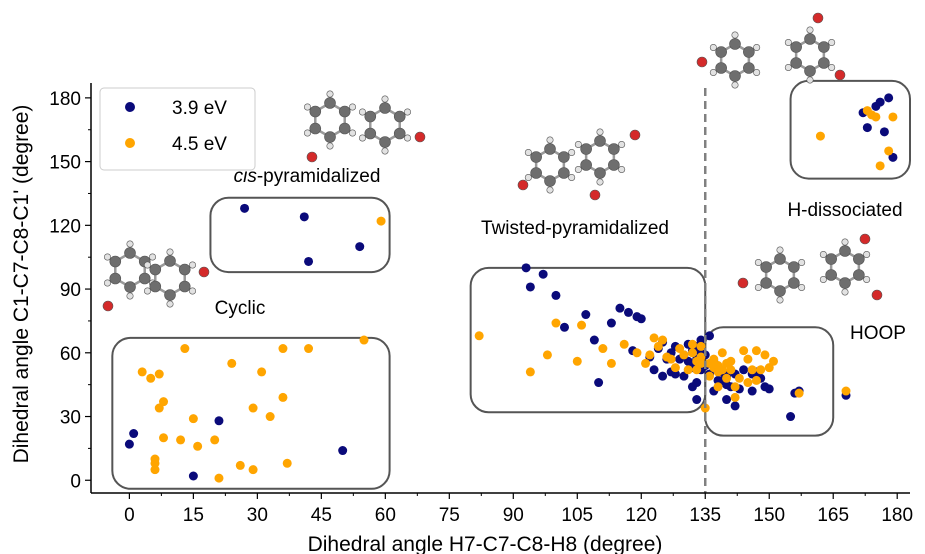 The width and height of the screenshot is (925, 554). What do you see at coordinates (579, 164) in the screenshot?
I see `molecule-icon` at bounding box center [579, 164].